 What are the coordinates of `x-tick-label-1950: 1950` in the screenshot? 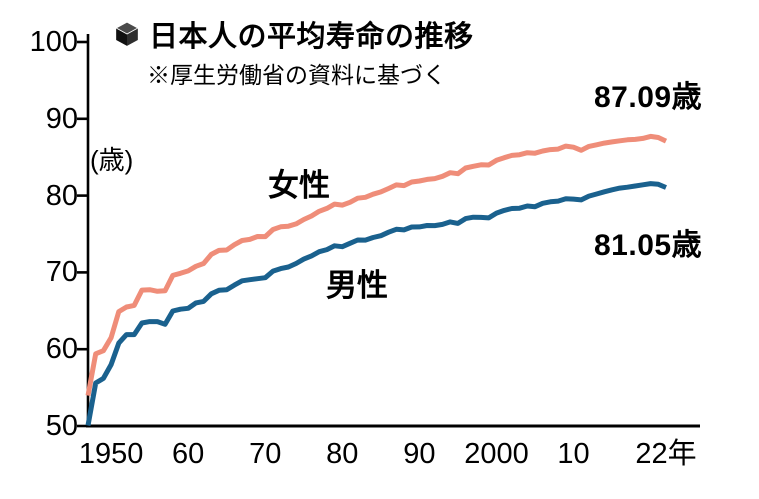 It's located at (111, 454).